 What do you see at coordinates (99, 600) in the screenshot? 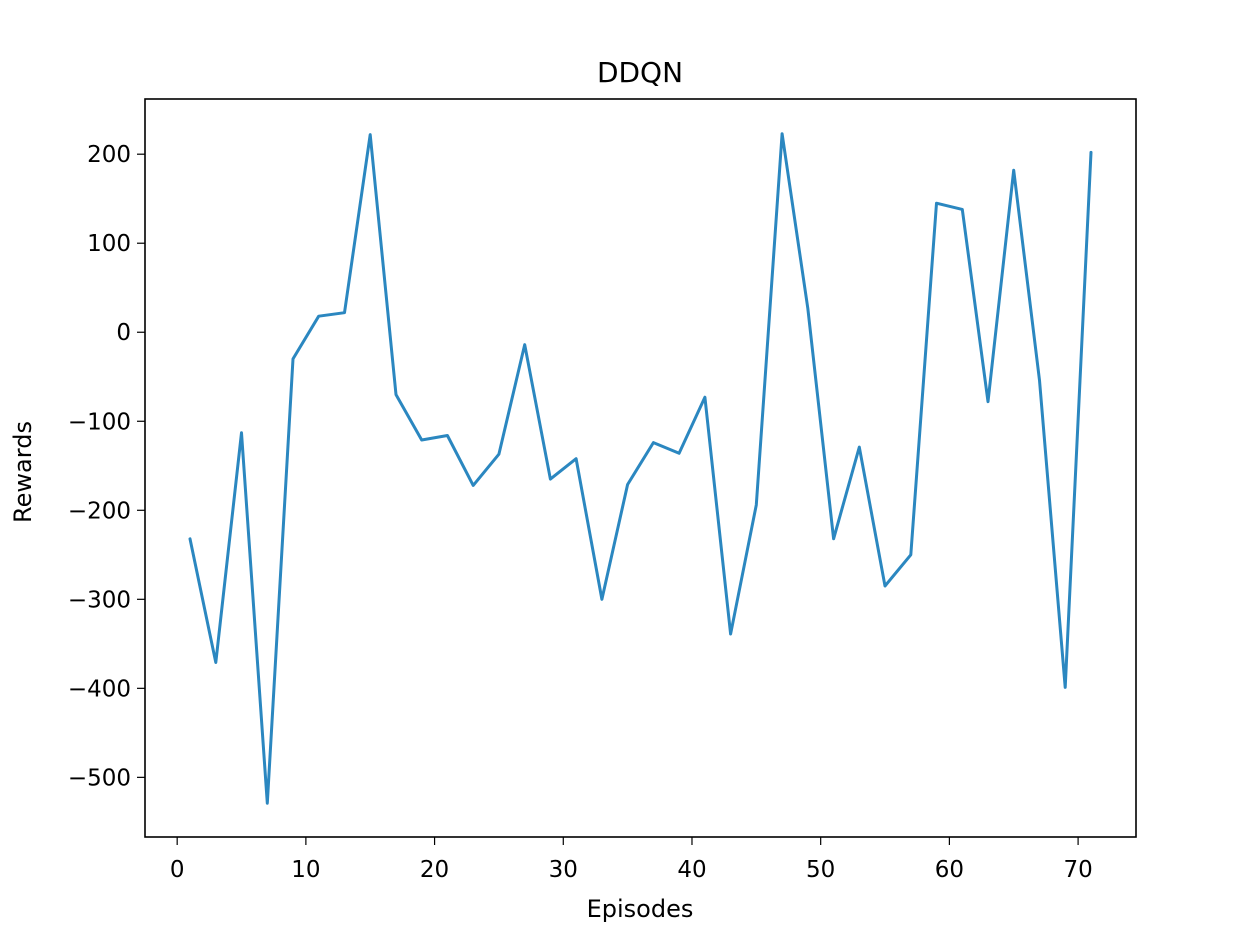
I see `y-tick-label: −300` at bounding box center [99, 600].